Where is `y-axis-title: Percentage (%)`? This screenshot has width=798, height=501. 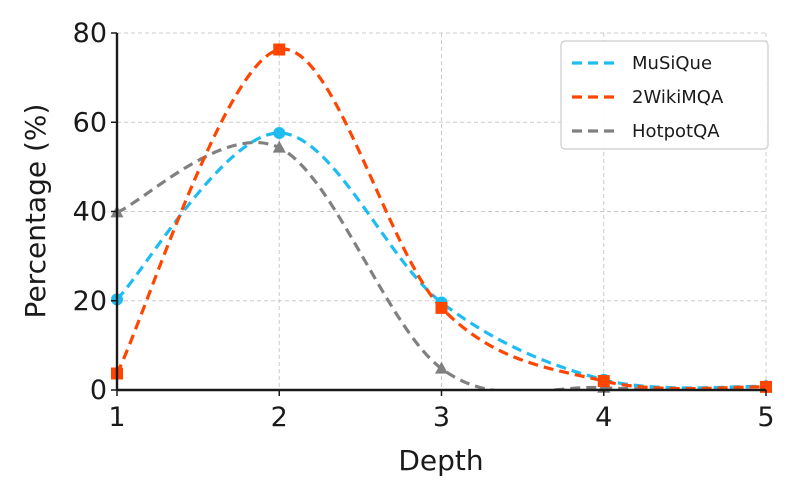
y-axis-title: Percentage (%) is located at coordinates (35, 211).